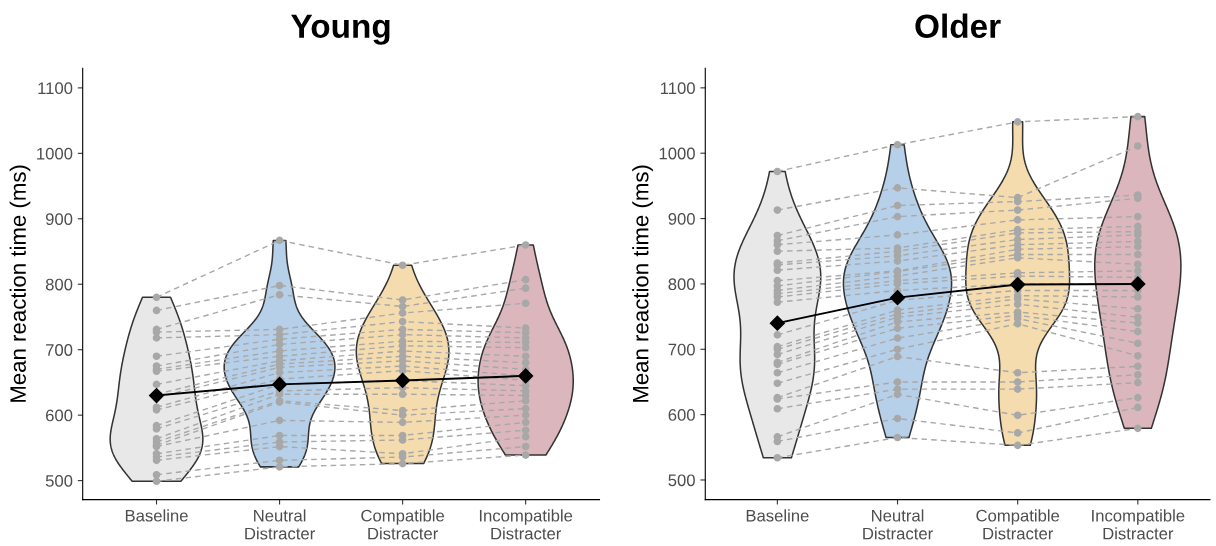 The height and width of the screenshot is (546, 1216). What do you see at coordinates (958, 26) in the screenshot?
I see `chart-title: Older` at bounding box center [958, 26].